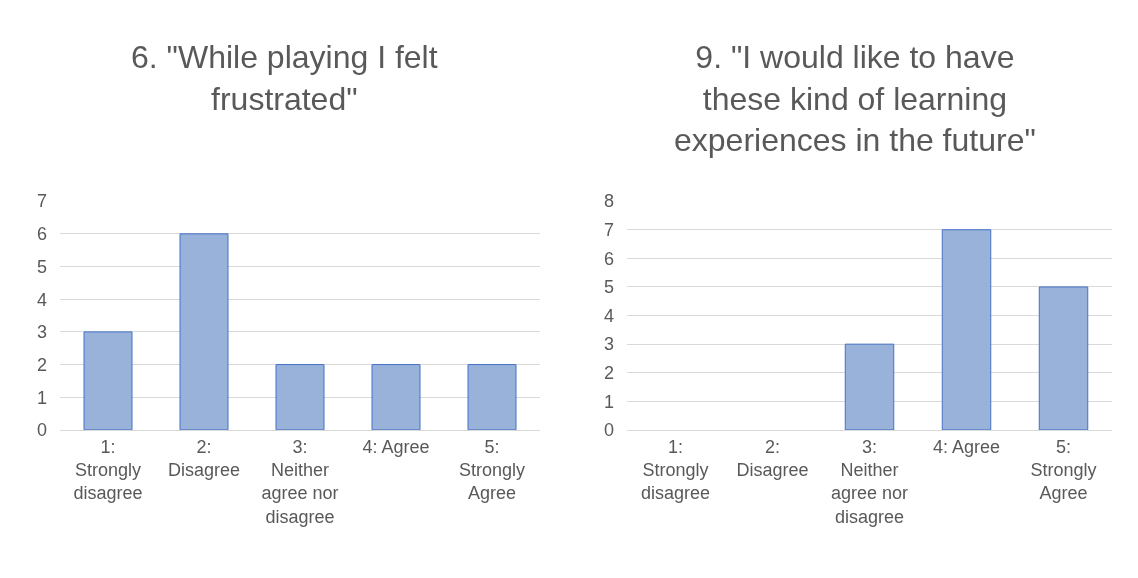  Describe the element at coordinates (608, 201) in the screenshot. I see `y-tick-label: 8` at that location.